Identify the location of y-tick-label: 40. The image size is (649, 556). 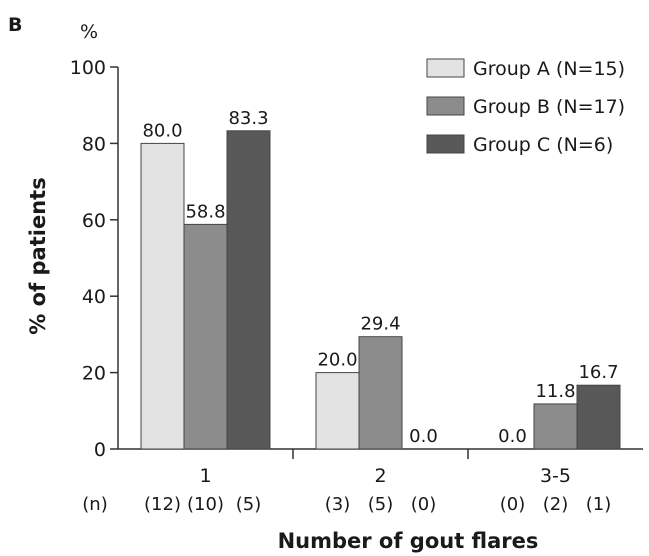
(94, 297).